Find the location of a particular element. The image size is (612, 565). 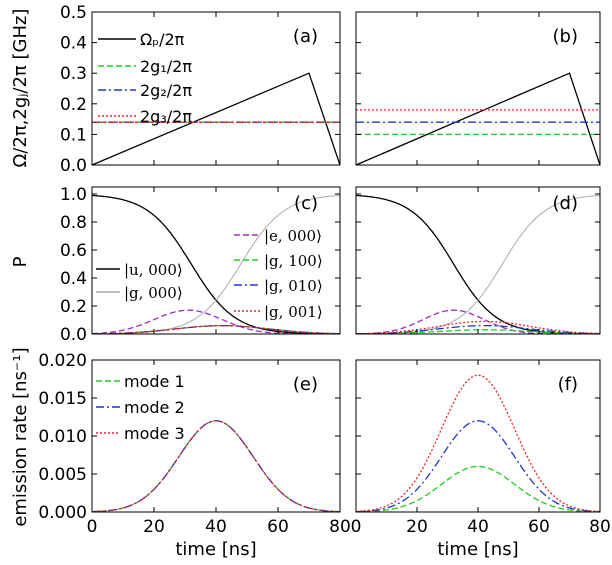

panel-b: (b) is located at coordinates (478, 88).